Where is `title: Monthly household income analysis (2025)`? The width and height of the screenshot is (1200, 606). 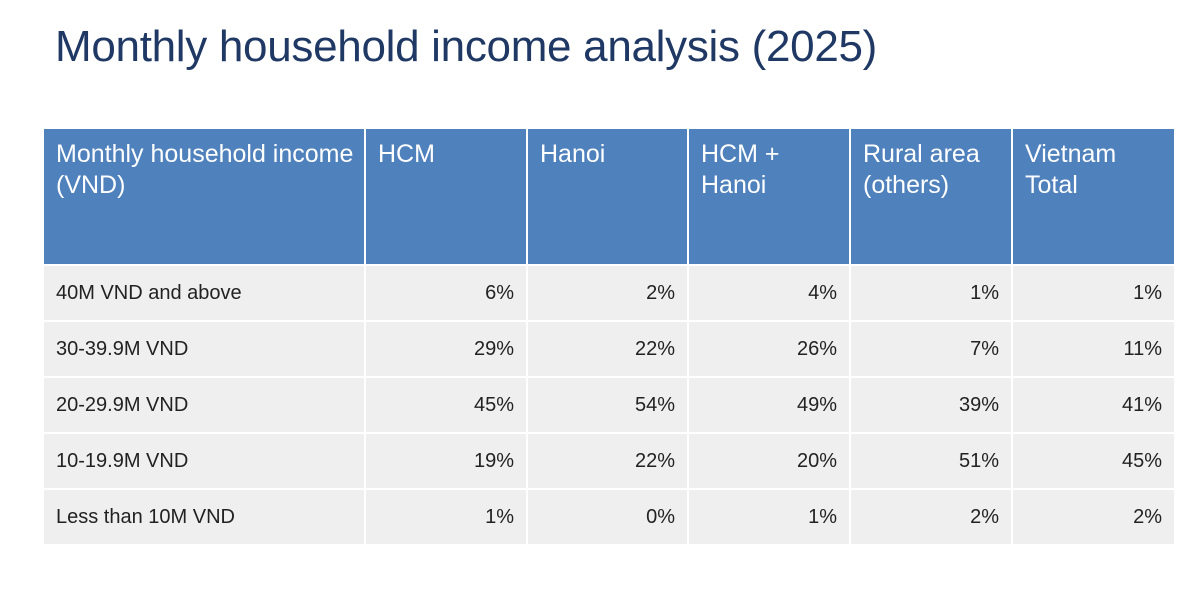
title: Monthly household income analysis (2025) is located at coordinates (466, 46).